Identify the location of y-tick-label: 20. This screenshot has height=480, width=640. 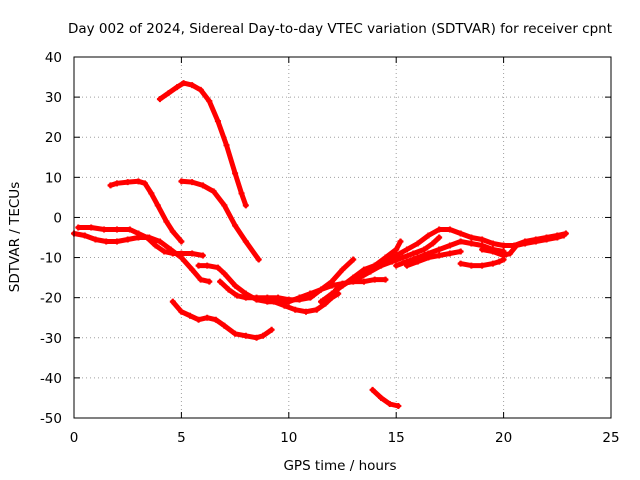
(53, 138).